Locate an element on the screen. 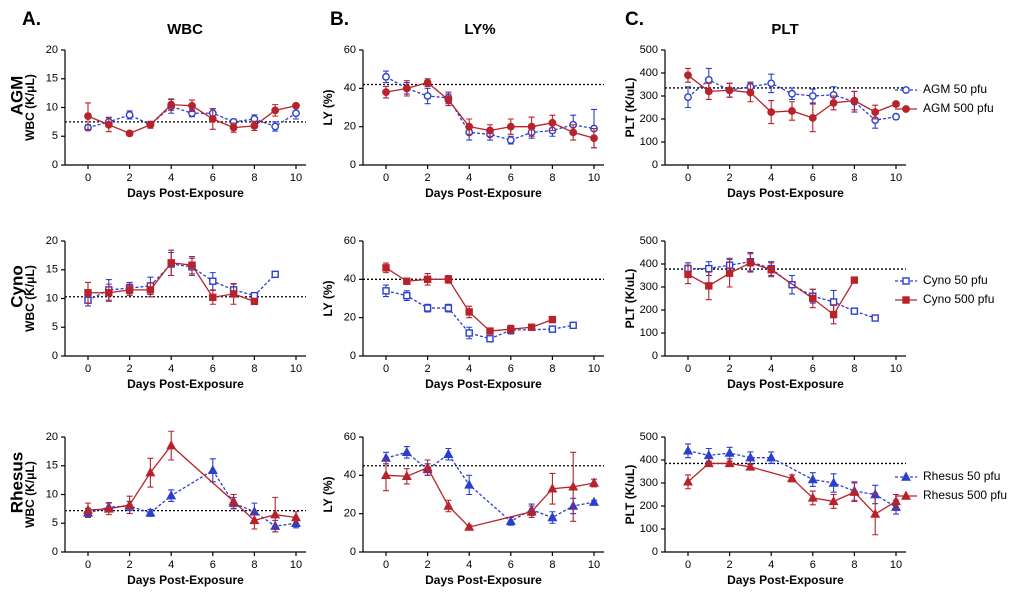 This screenshot has width=1024, height=593. legend-label: Rhesus 50 pfu is located at coordinates (961, 476).